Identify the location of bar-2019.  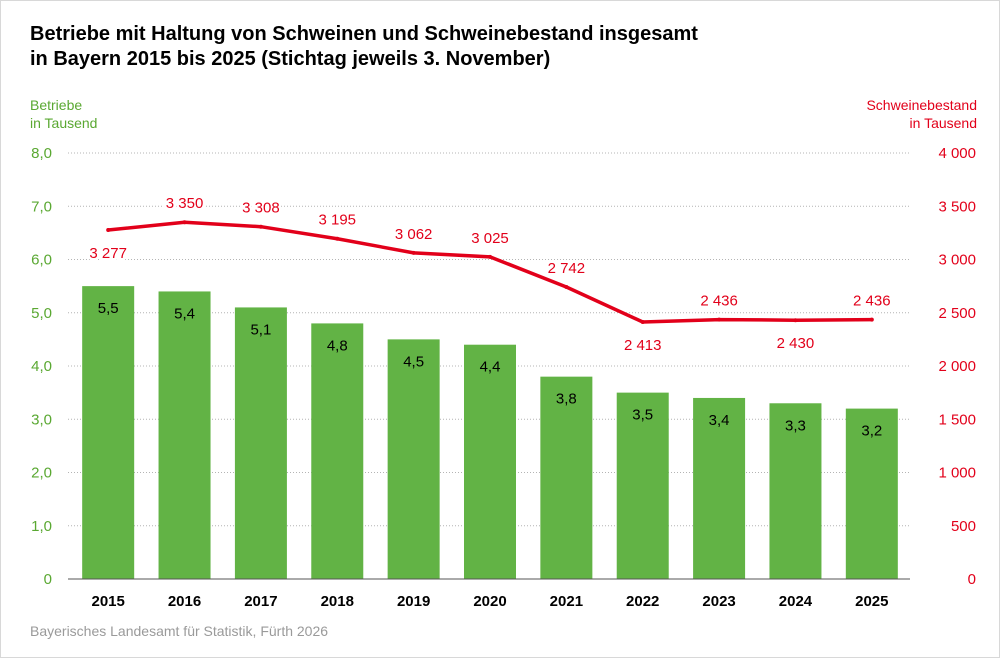
(413, 459).